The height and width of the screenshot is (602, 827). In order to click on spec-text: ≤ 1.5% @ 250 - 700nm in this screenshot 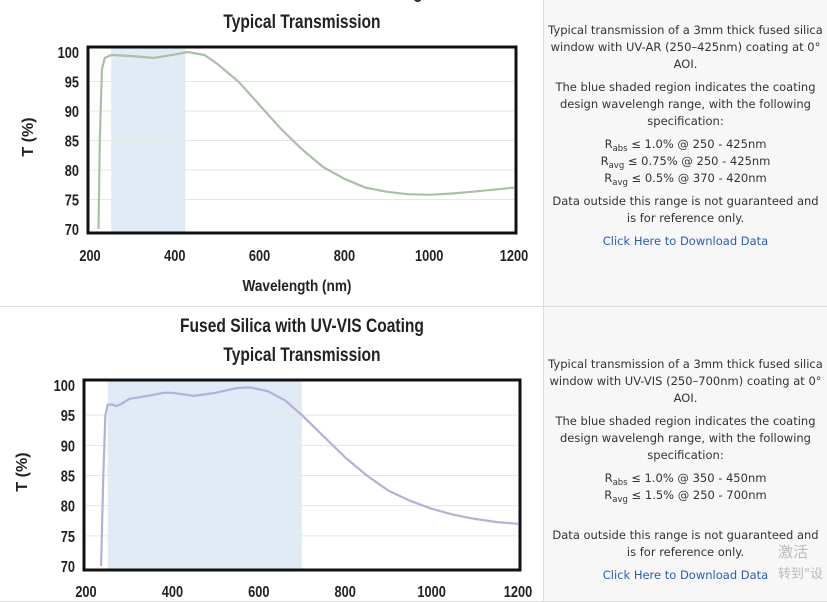, I will do `click(697, 495)`.